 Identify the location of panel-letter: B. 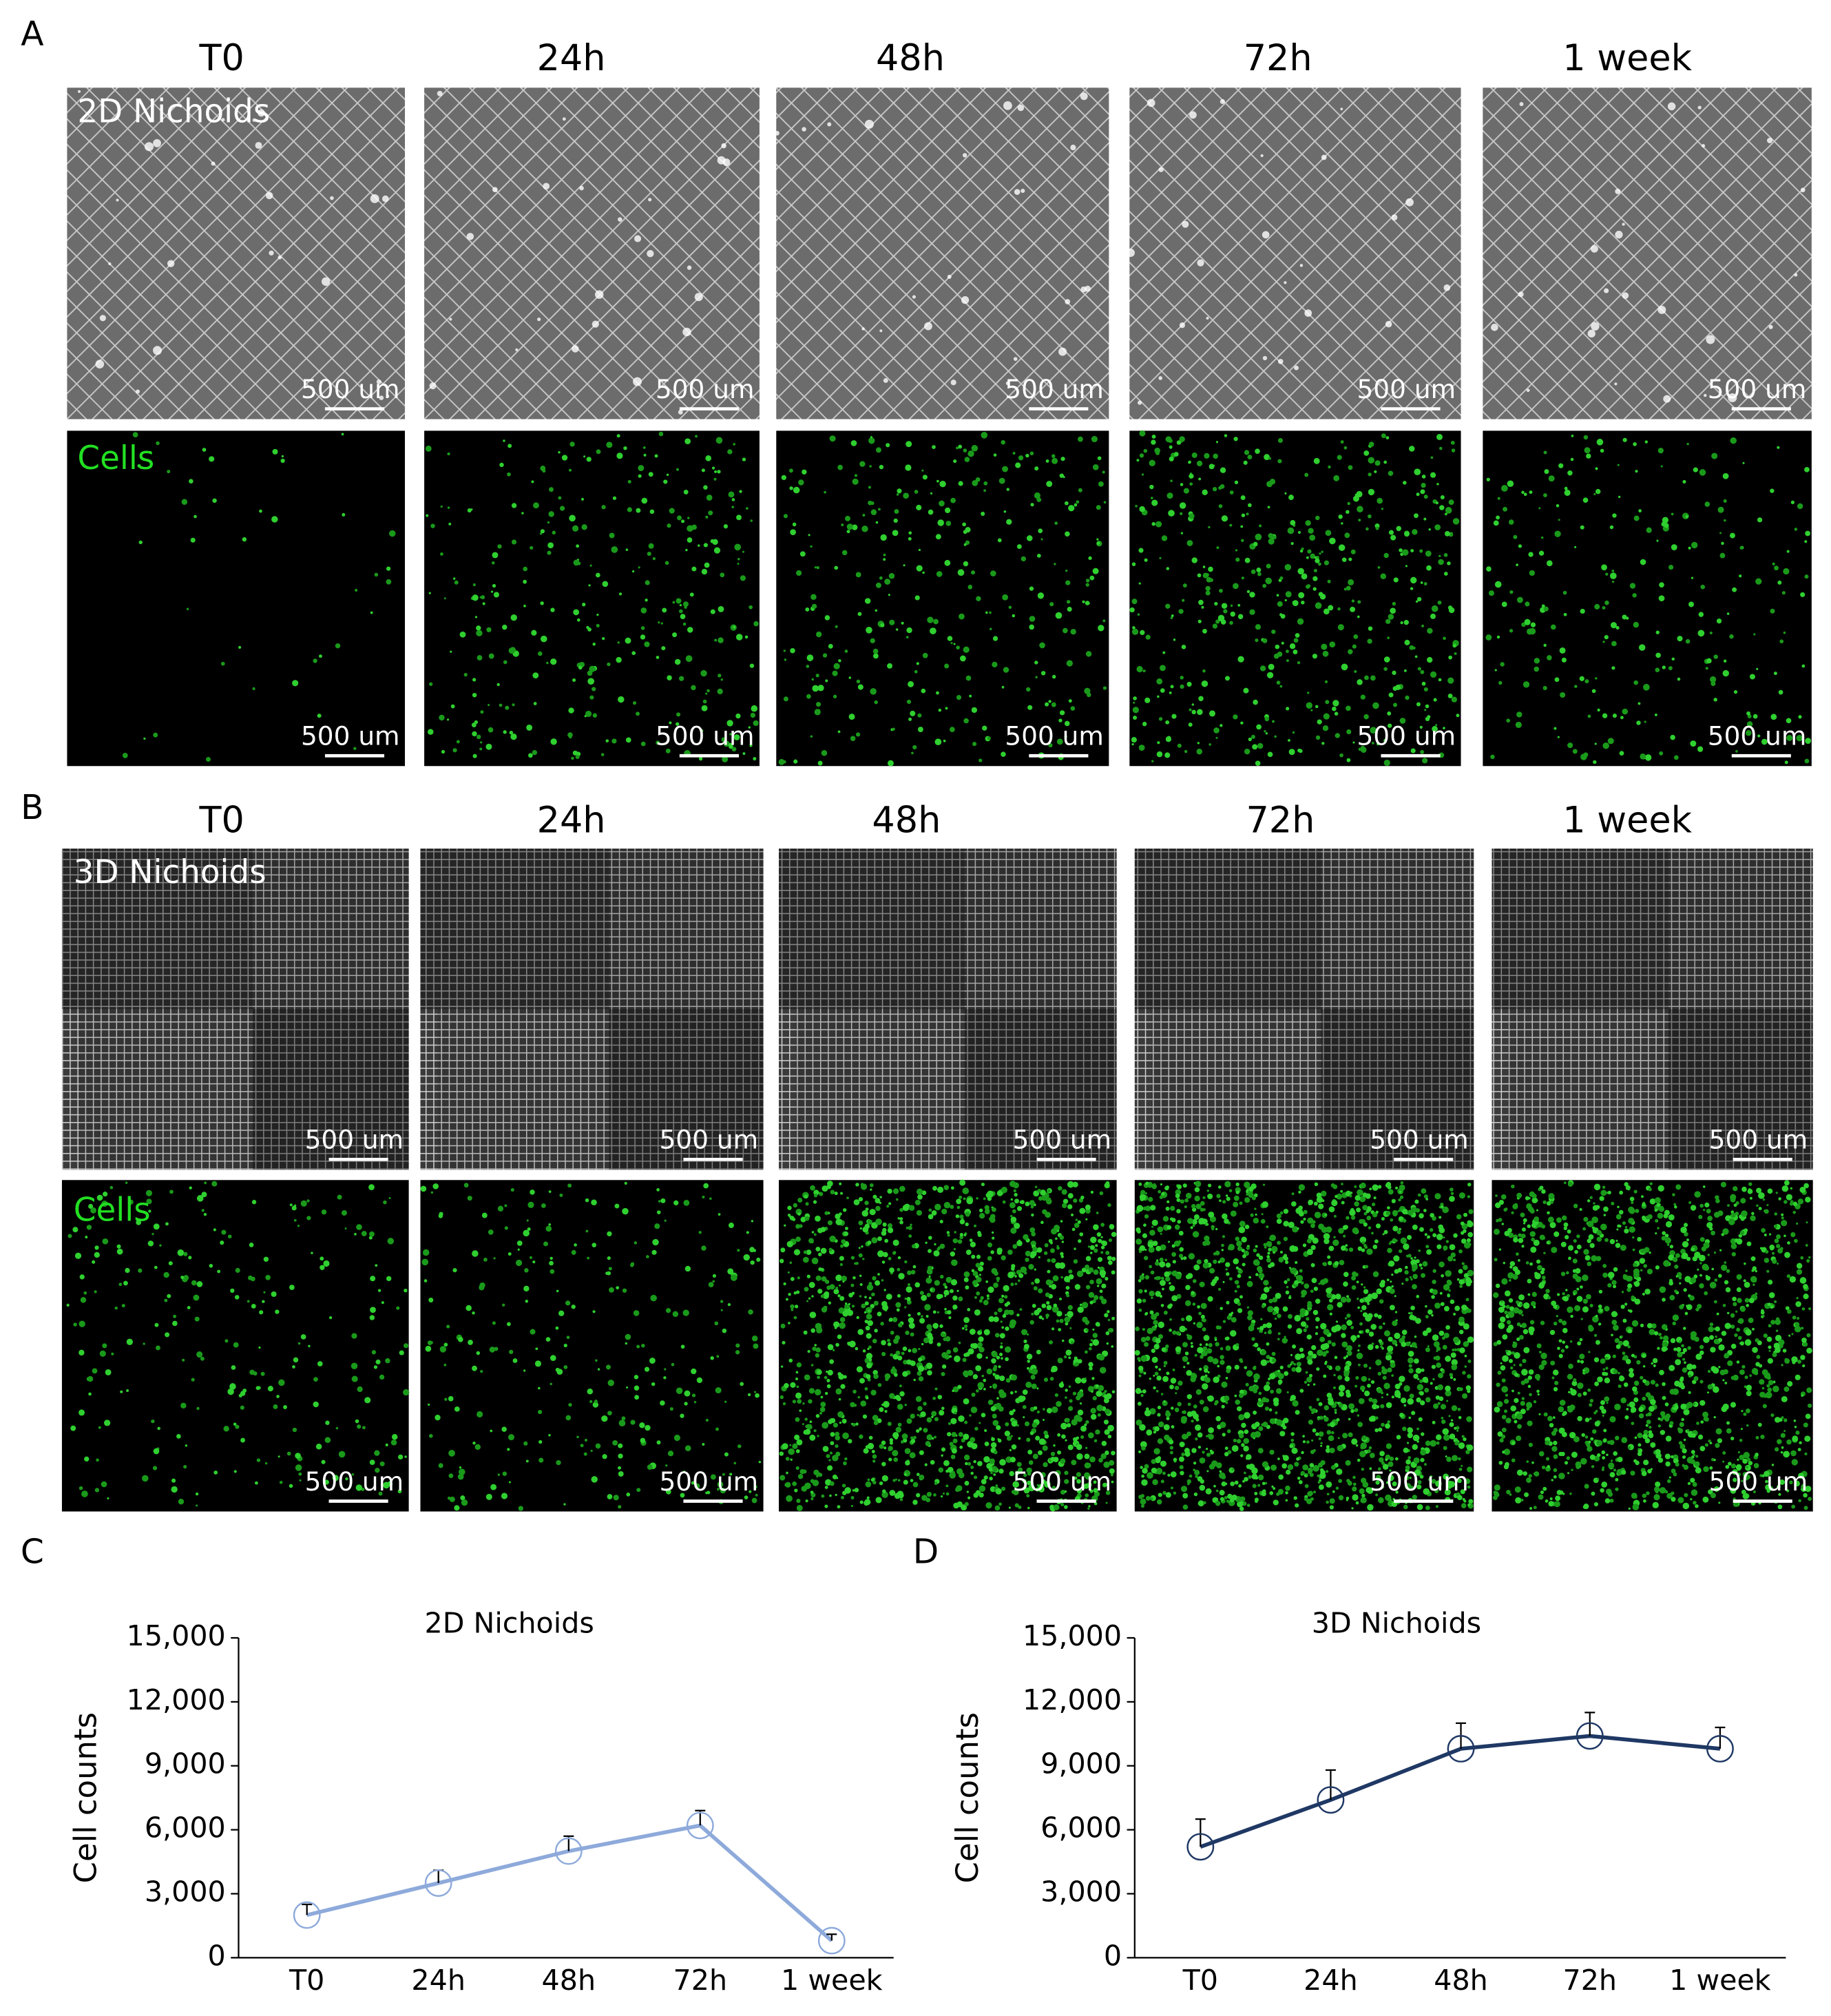
(32, 808).